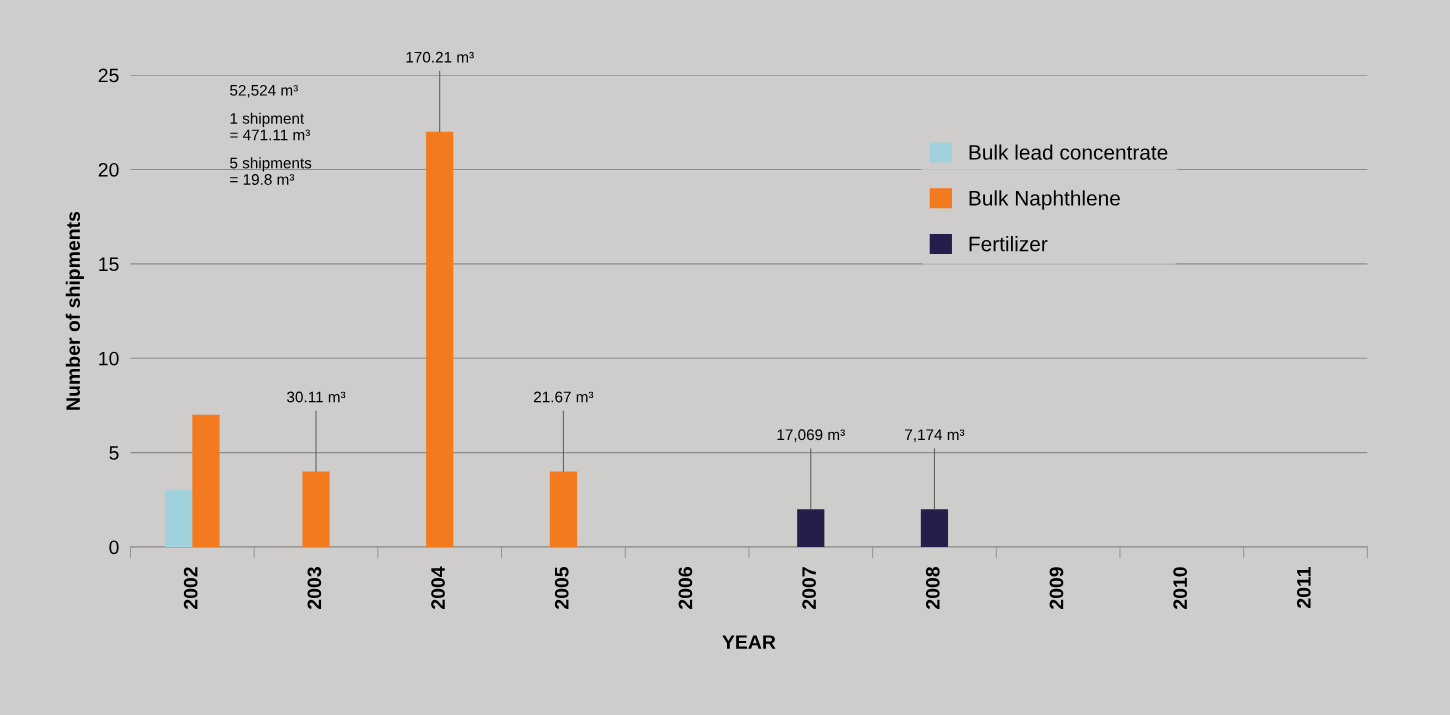  What do you see at coordinates (74, 310) in the screenshot?
I see `y-axis-title: Number of shipments` at bounding box center [74, 310].